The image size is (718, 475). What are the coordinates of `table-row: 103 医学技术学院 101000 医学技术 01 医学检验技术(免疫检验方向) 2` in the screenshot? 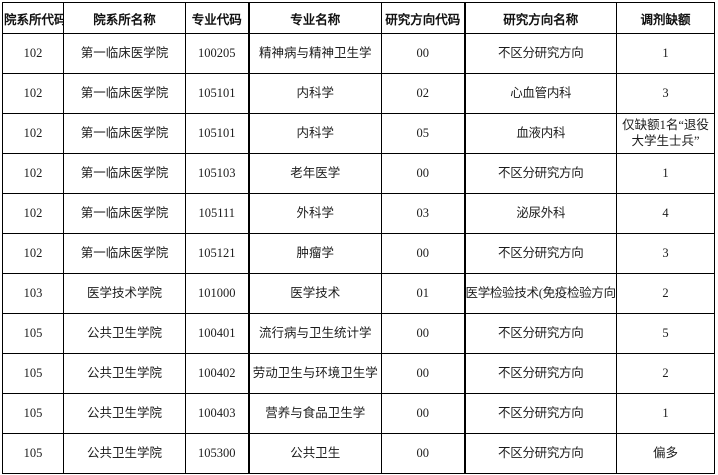 It's located at (358, 293).